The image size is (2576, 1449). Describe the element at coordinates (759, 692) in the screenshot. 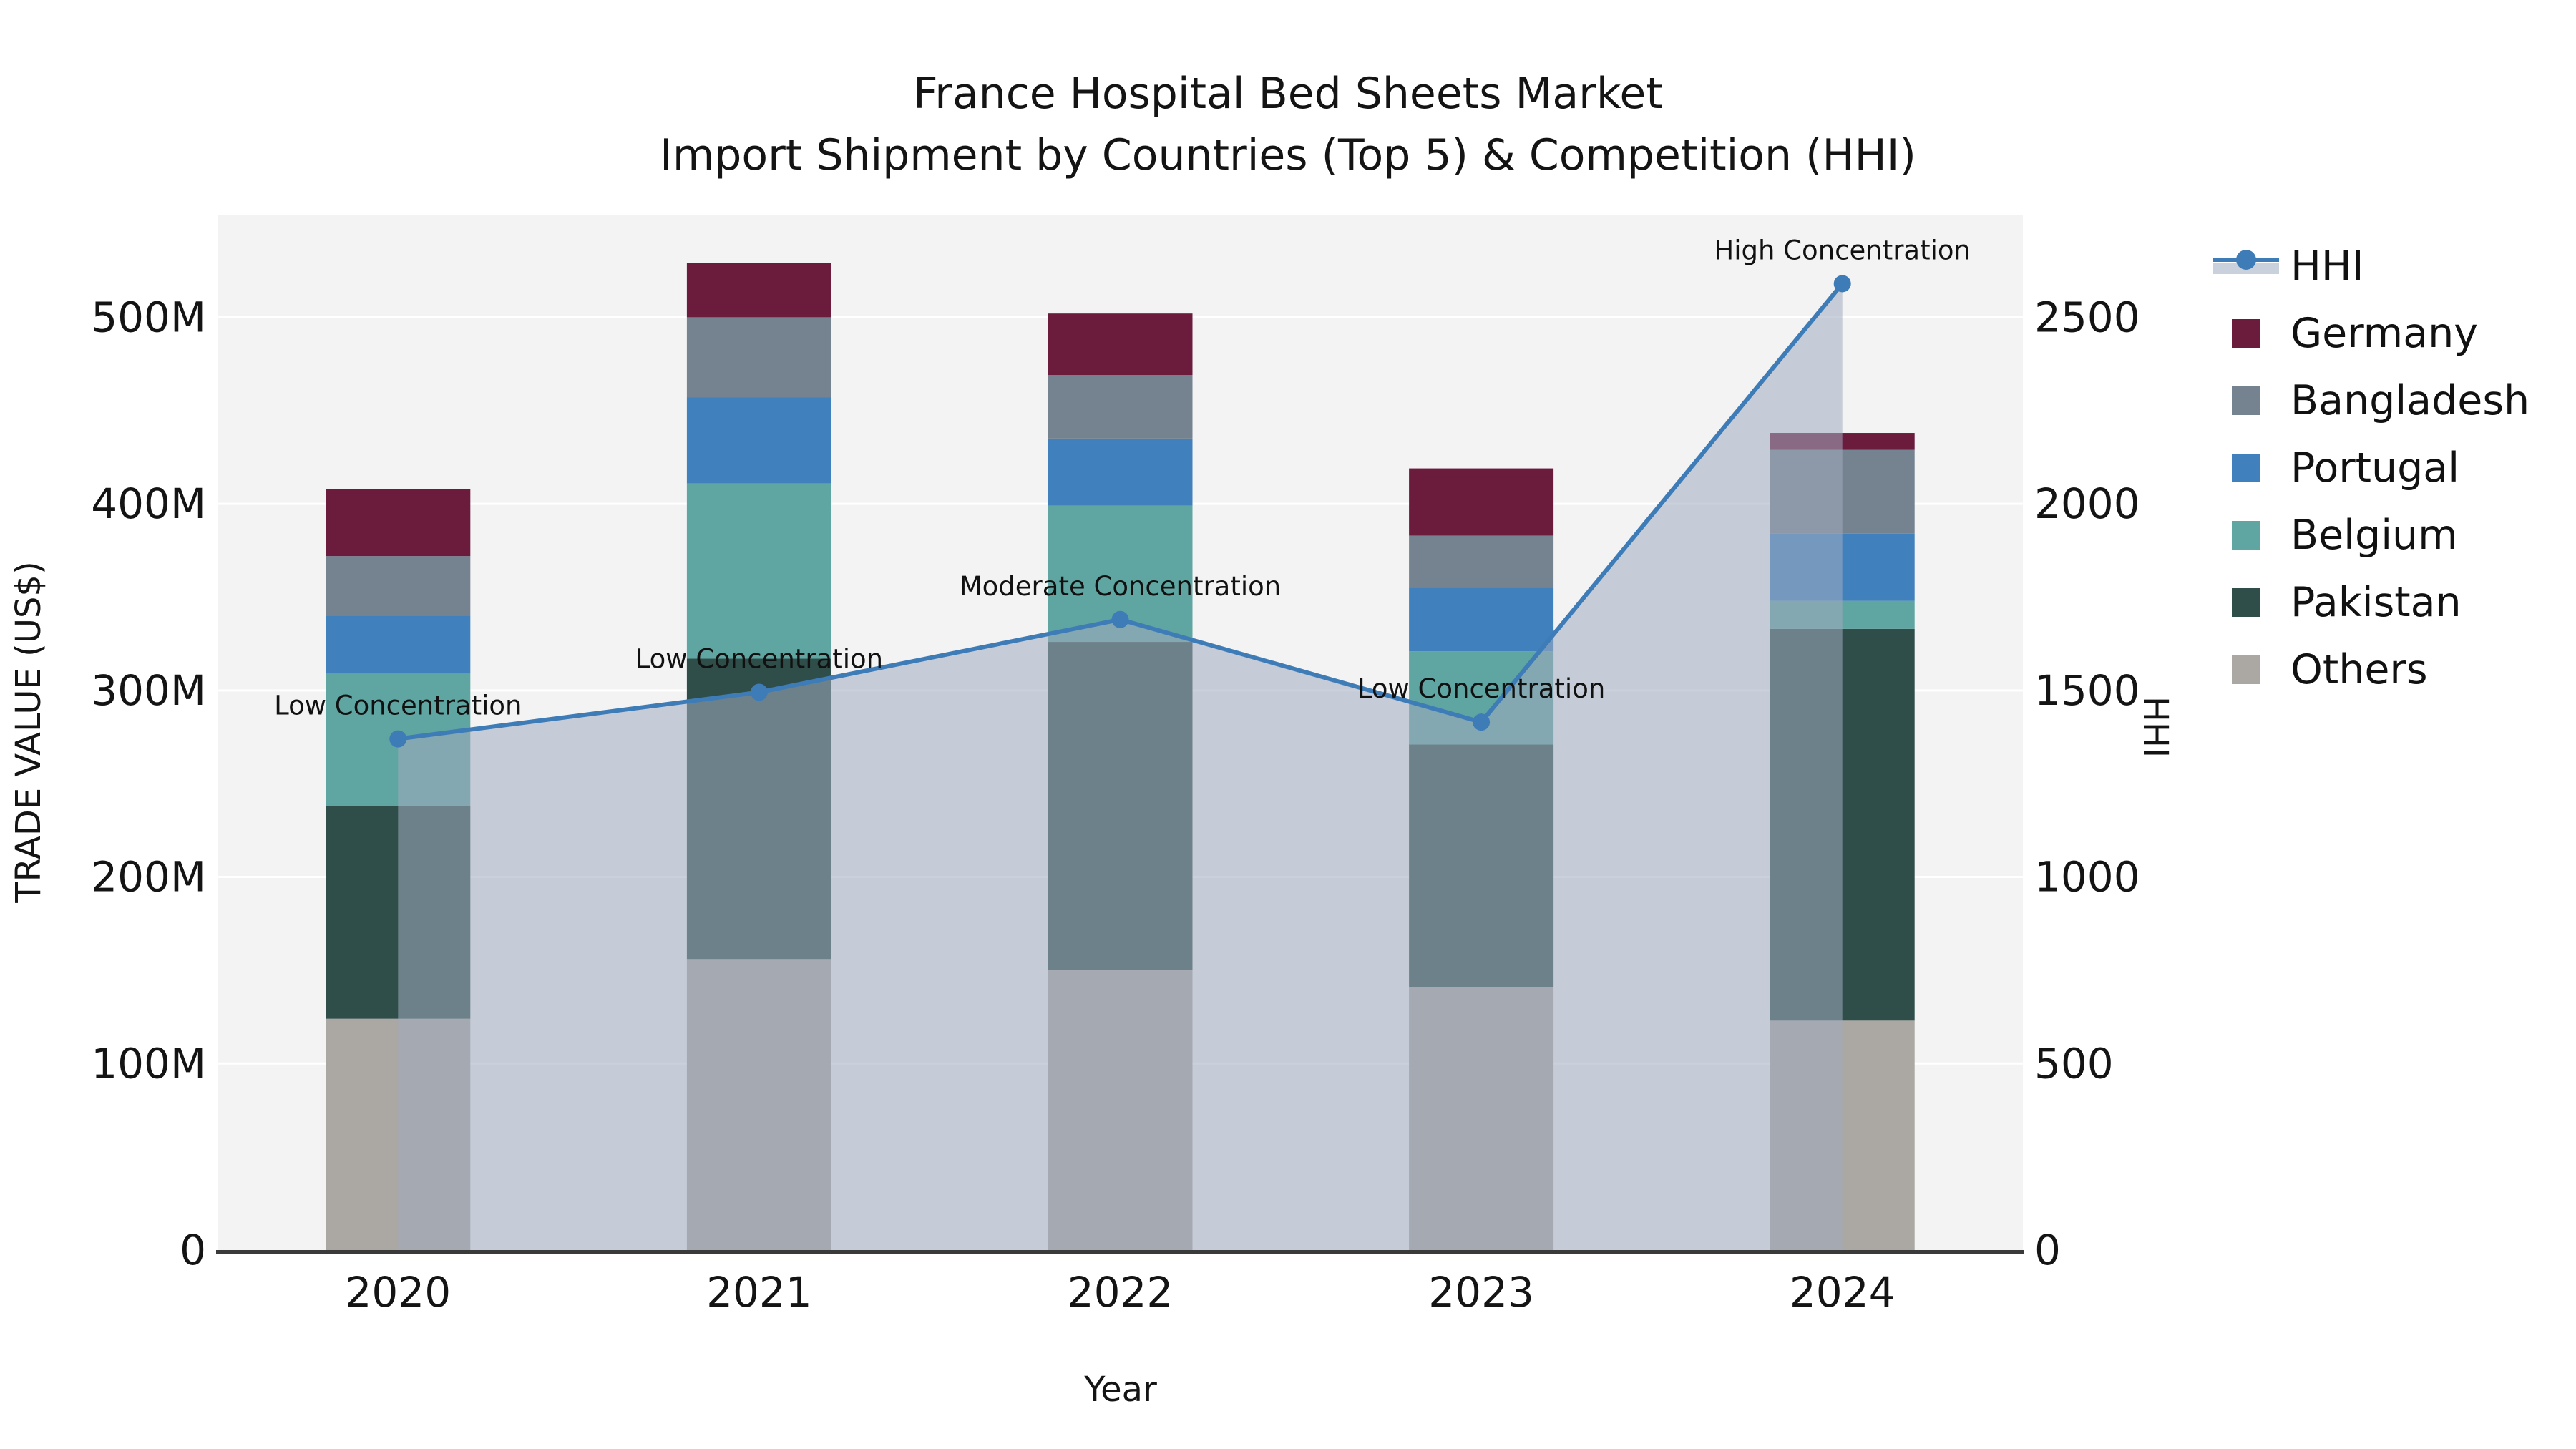

I see `hhi-marker-2021` at that location.